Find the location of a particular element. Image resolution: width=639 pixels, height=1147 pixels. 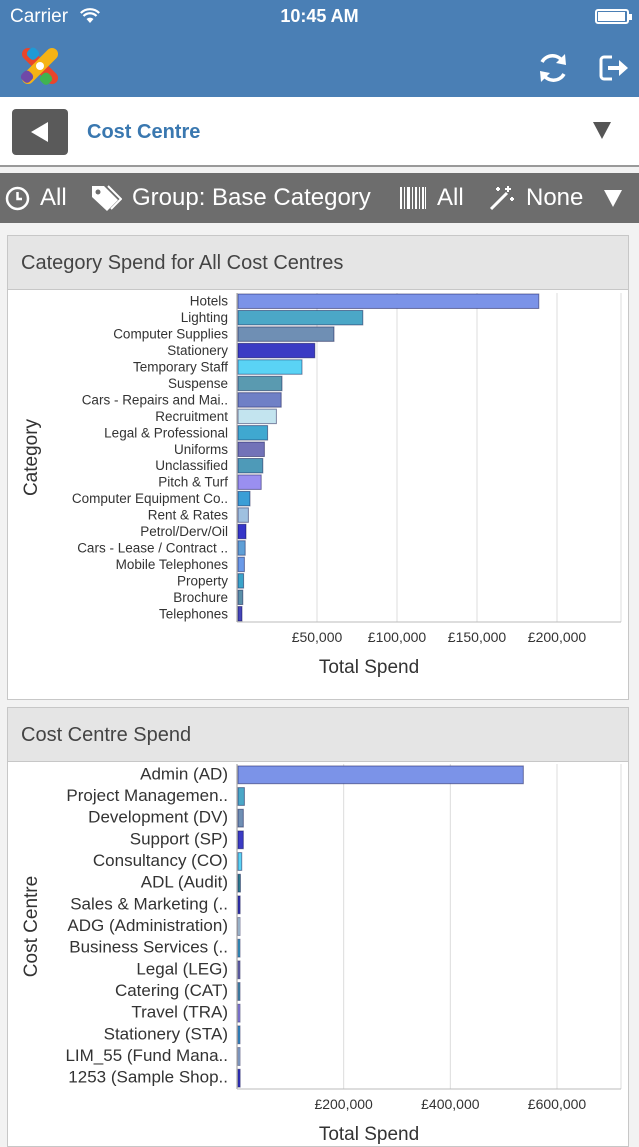

status-bar: Carrier 10:45 AM is located at coordinates (319, 17).